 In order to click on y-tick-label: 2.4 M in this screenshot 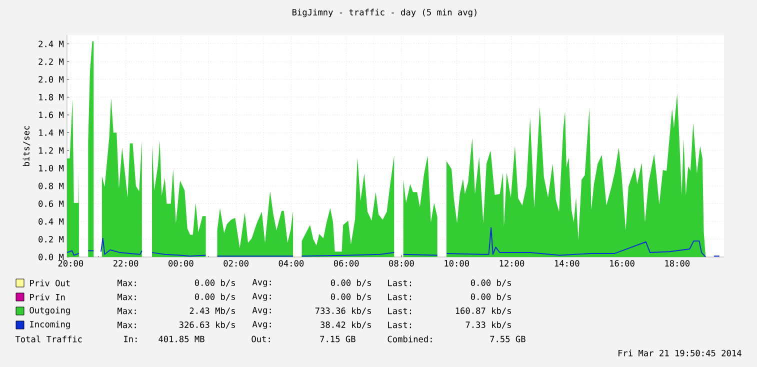, I will do `click(51, 44)`.